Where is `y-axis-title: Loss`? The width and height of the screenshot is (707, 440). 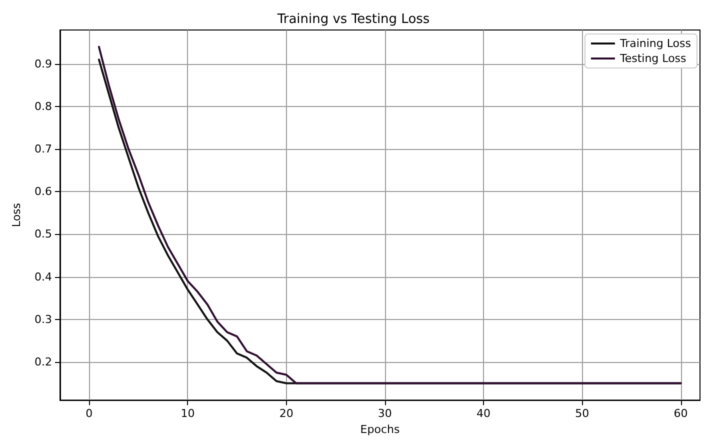 y-axis-title: Loss is located at coordinates (16, 215).